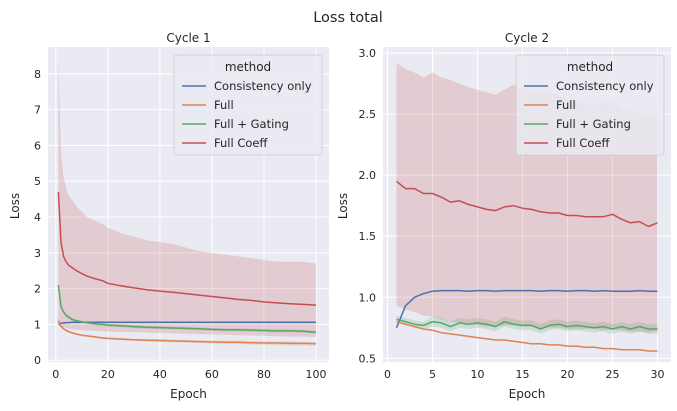 The width and height of the screenshot is (677, 411). I want to click on x-tick-label: 80, so click(264, 374).